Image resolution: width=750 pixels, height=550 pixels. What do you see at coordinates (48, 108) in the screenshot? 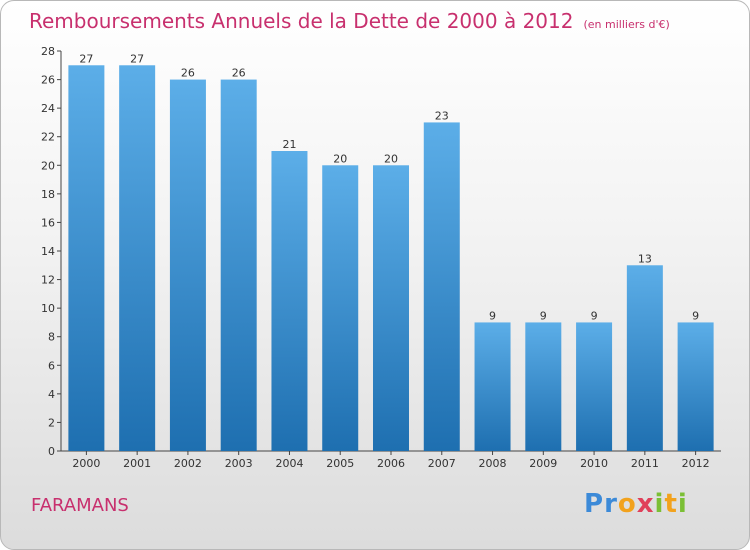
I see `y-tick-label: 24` at bounding box center [48, 108].